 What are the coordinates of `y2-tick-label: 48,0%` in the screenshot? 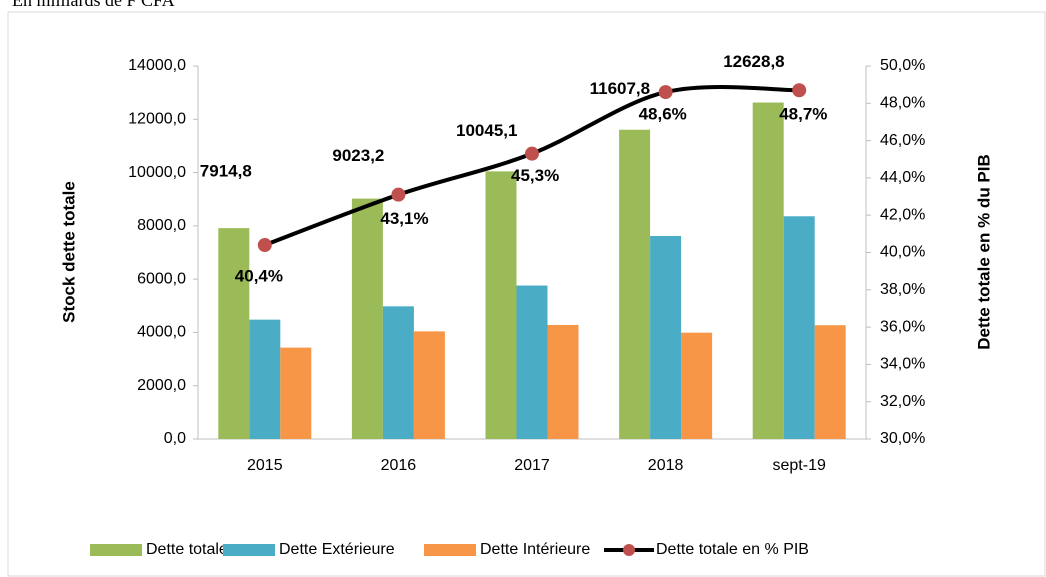 It's located at (902, 103).